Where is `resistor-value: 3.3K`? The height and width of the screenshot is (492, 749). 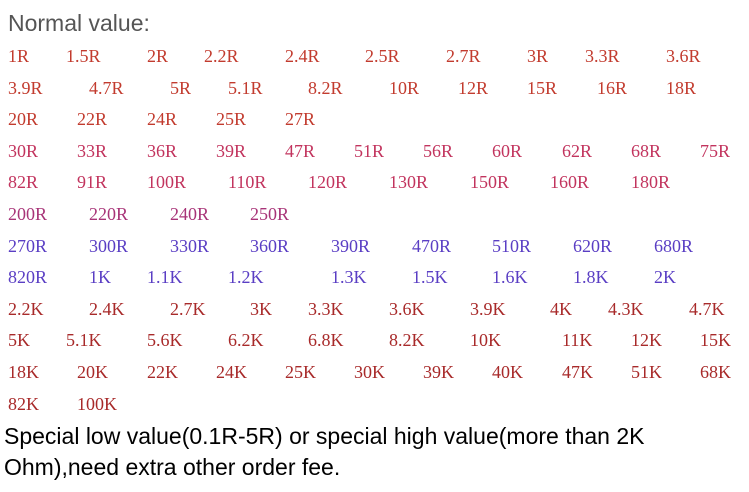
resistor-value: 3.3K is located at coordinates (326, 308).